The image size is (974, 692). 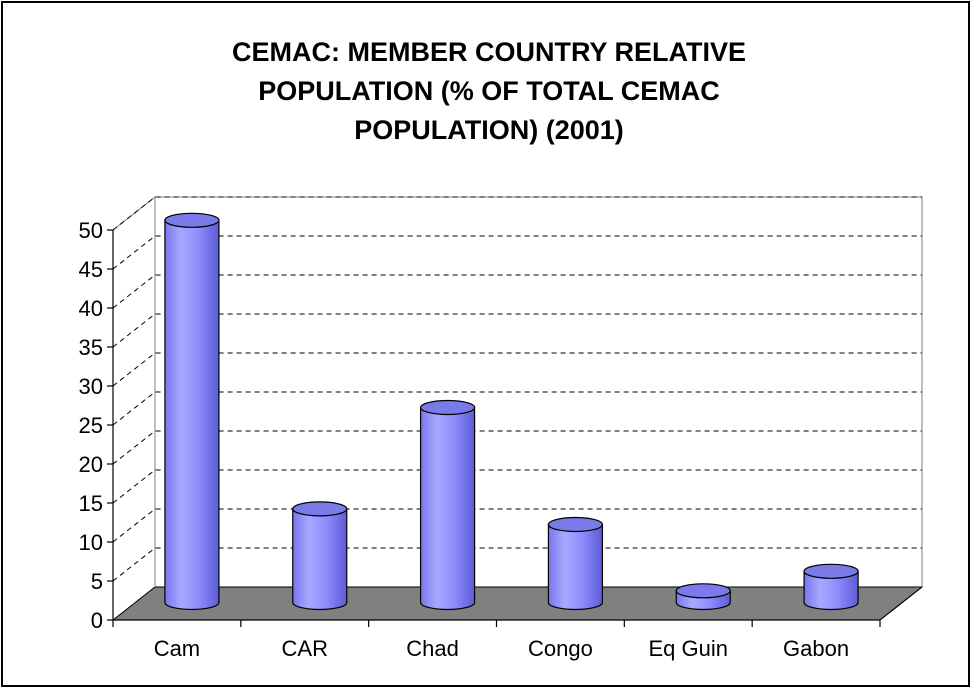 I want to click on x-category-label: Chad, so click(x=432, y=648).